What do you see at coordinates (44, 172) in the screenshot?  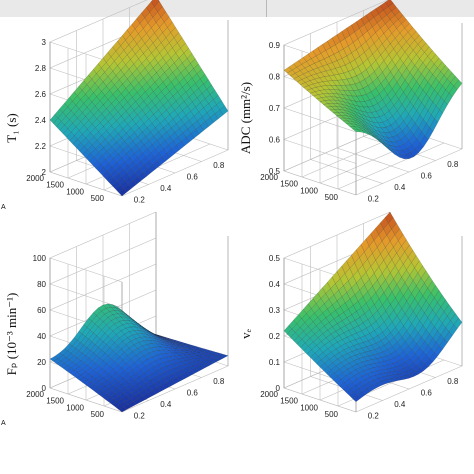 I see `z-tick-label: 2` at bounding box center [44, 172].